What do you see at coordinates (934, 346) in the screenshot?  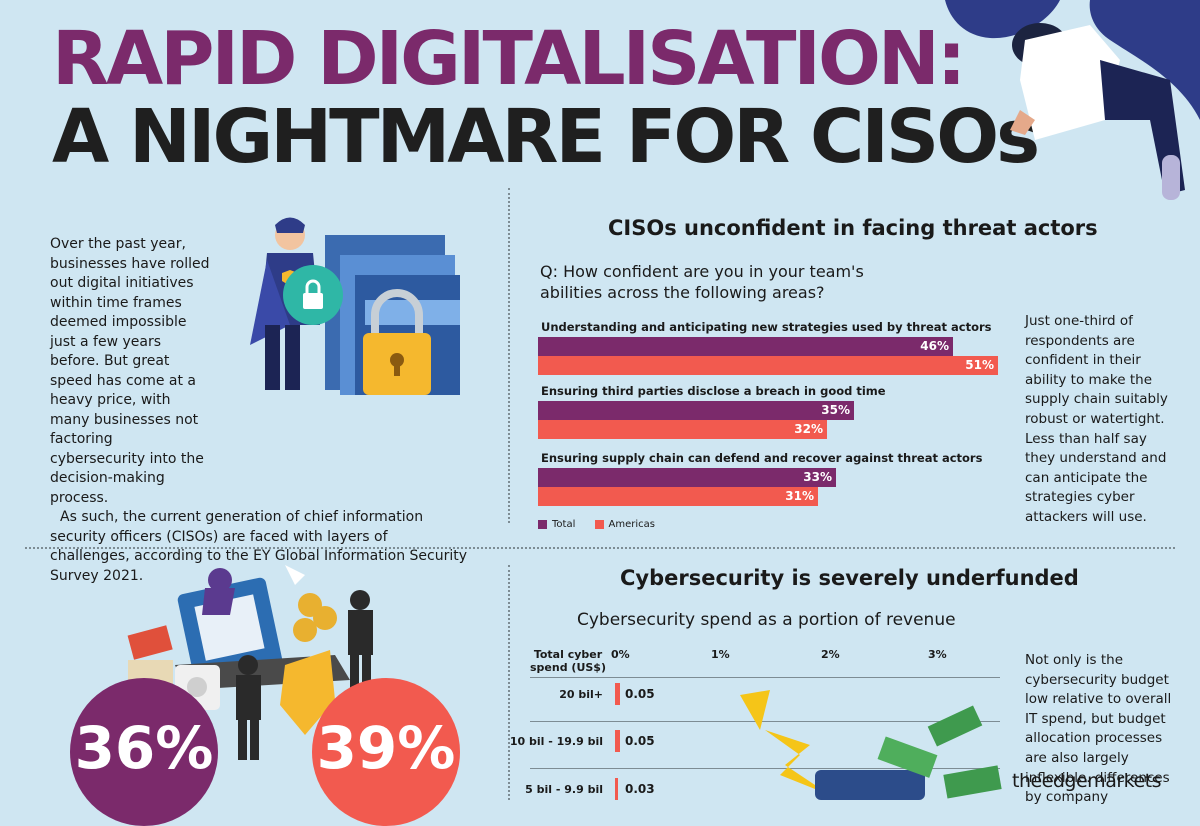 I see `bar-value-label: 46%` at bounding box center [934, 346].